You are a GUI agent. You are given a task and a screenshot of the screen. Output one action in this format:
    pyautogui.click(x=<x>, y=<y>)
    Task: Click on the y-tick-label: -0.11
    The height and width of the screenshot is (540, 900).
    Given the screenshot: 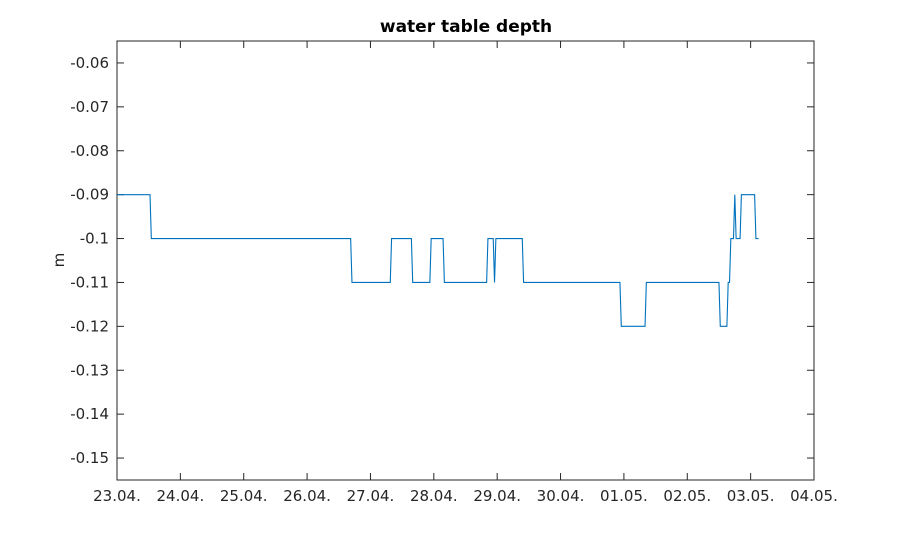 What is the action you would take?
    pyautogui.click(x=89, y=282)
    